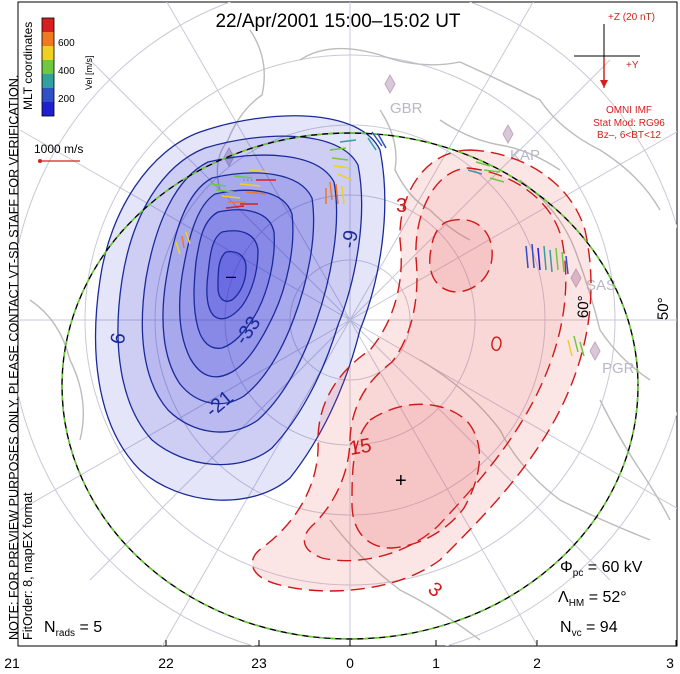 This screenshot has width=680, height=674. Describe the element at coordinates (618, 368) in the screenshot. I see `station-label-pgr: PGR` at that location.